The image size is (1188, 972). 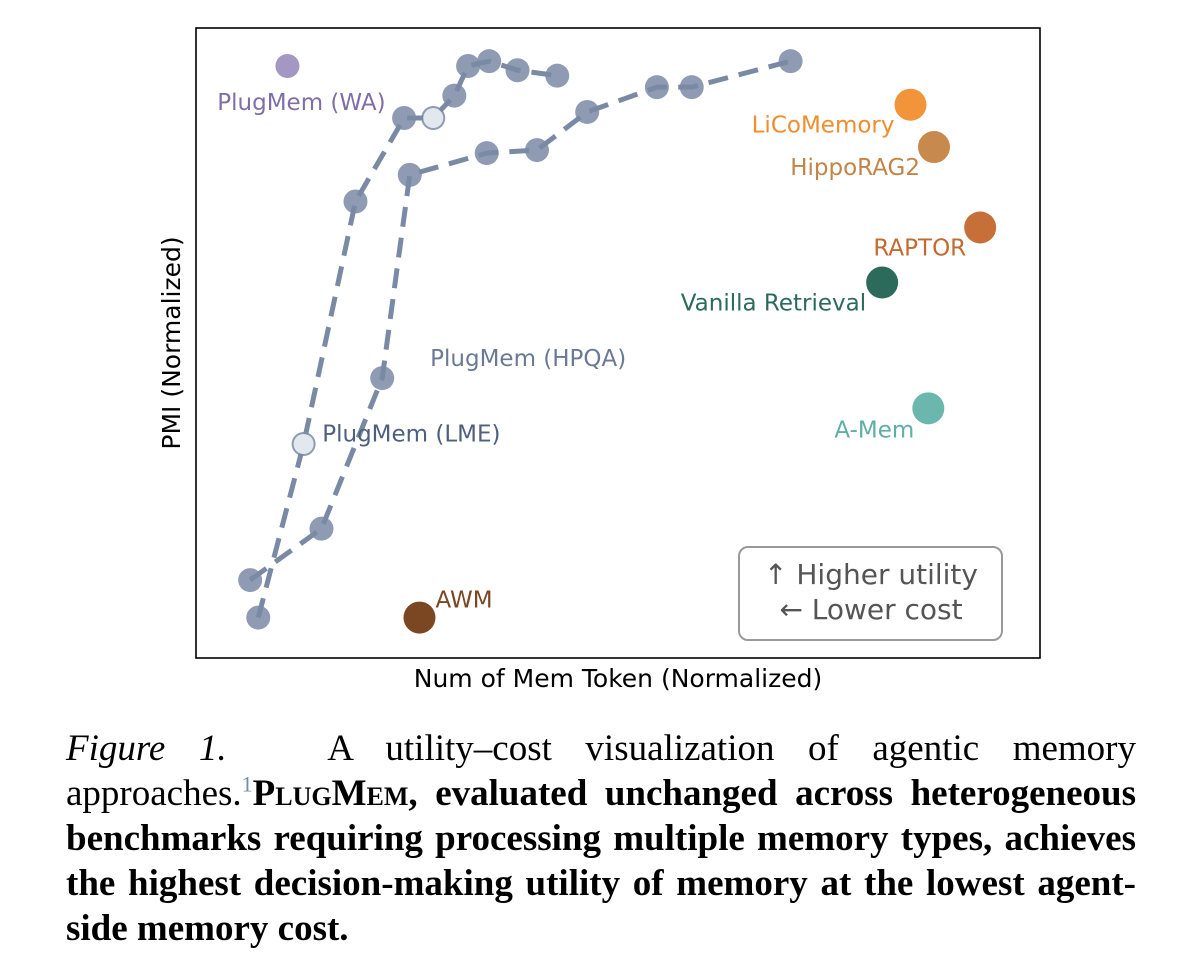 I want to click on annotation-line-cost: ← Lower cost, so click(x=870, y=609).